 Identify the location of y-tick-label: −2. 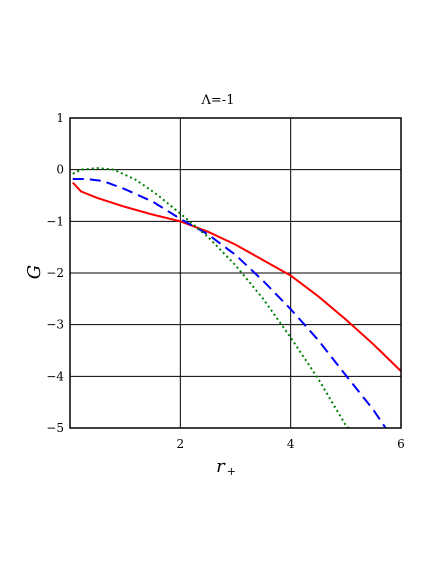
(55, 273).